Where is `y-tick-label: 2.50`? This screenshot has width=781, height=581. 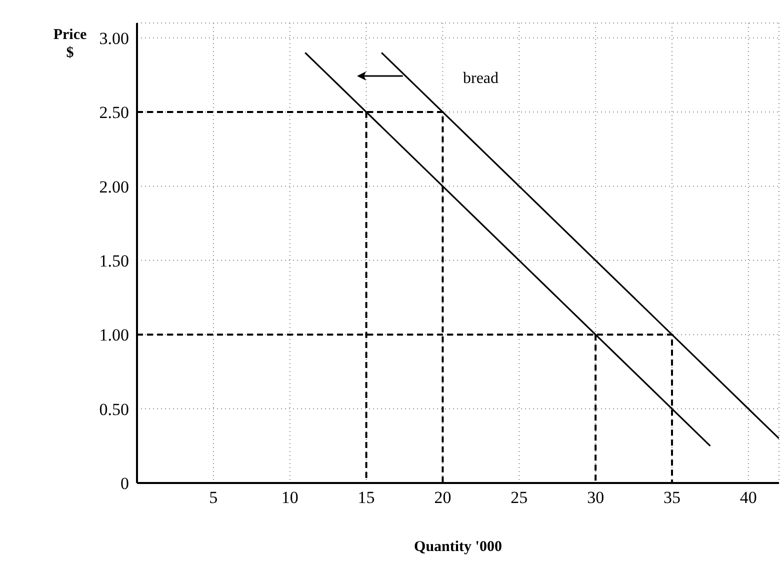 y-tick-label: 2.50 is located at coordinates (114, 112).